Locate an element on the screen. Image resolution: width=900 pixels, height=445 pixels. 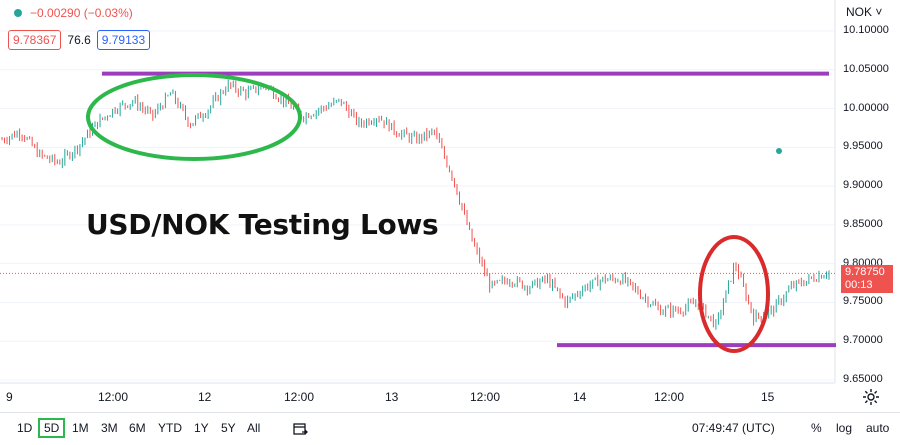
x-tick-label: 15 is located at coordinates (768, 397).